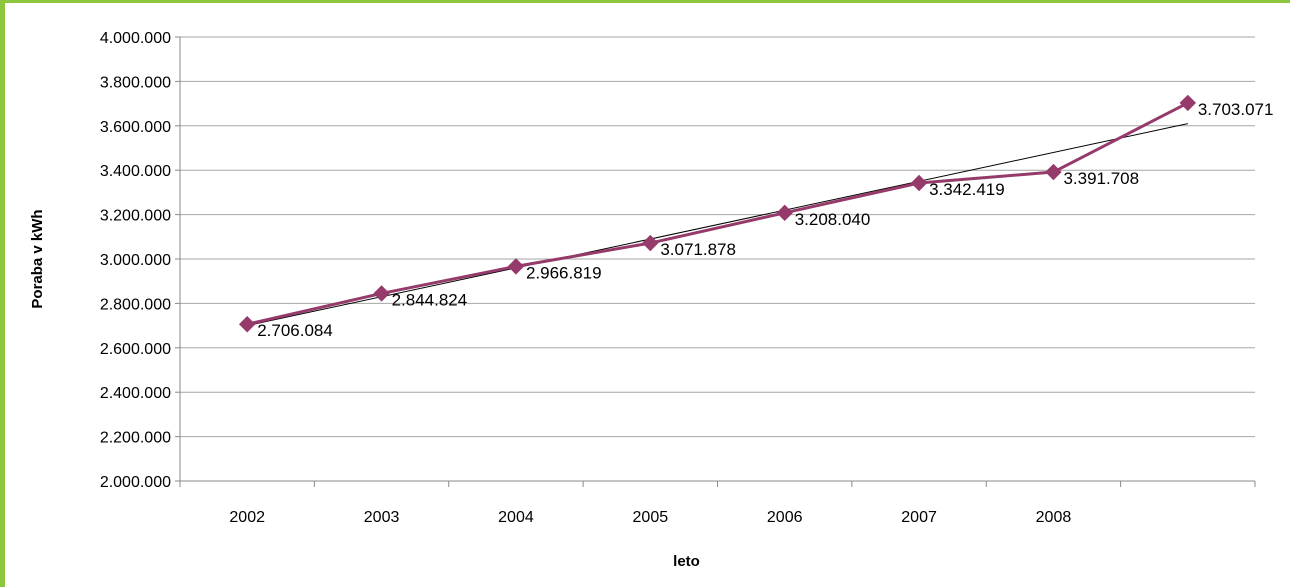  I want to click on y-tick-label: 4.000.000, so click(135, 38).